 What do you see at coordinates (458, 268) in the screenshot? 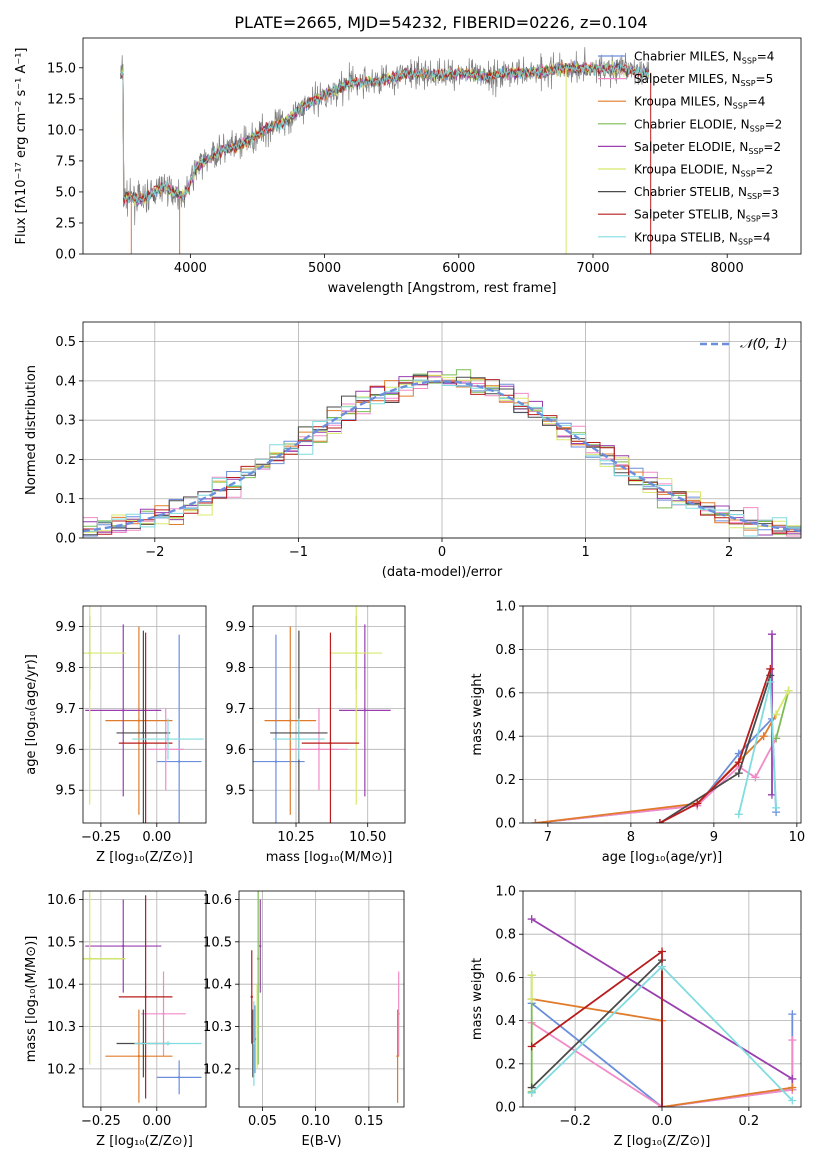
I see `x-tick-label: 6000` at bounding box center [458, 268].